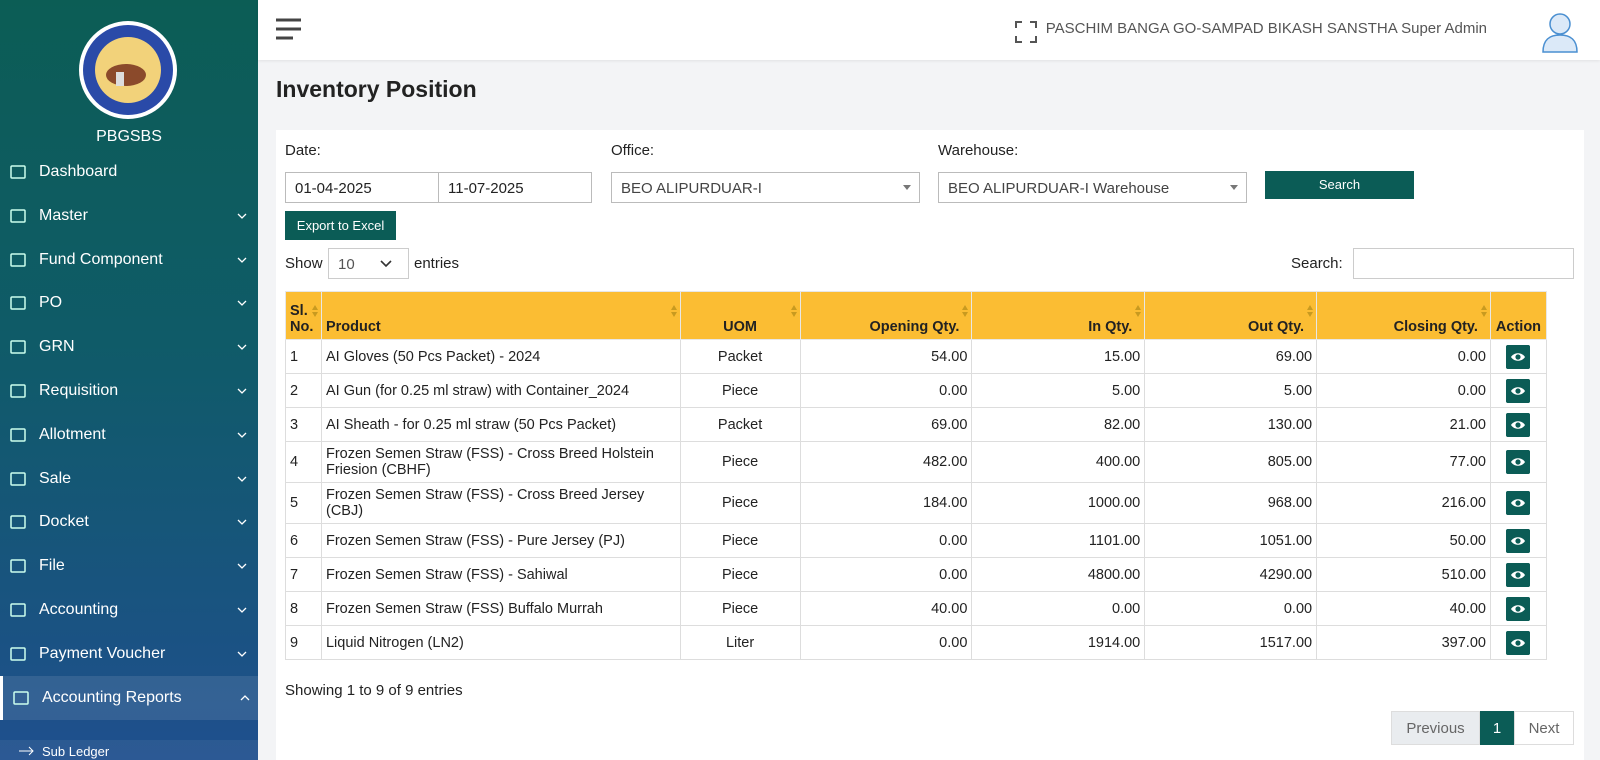 Image resolution: width=1600 pixels, height=760 pixels. What do you see at coordinates (340, 225) in the screenshot?
I see `export-button: Export to Excel` at bounding box center [340, 225].